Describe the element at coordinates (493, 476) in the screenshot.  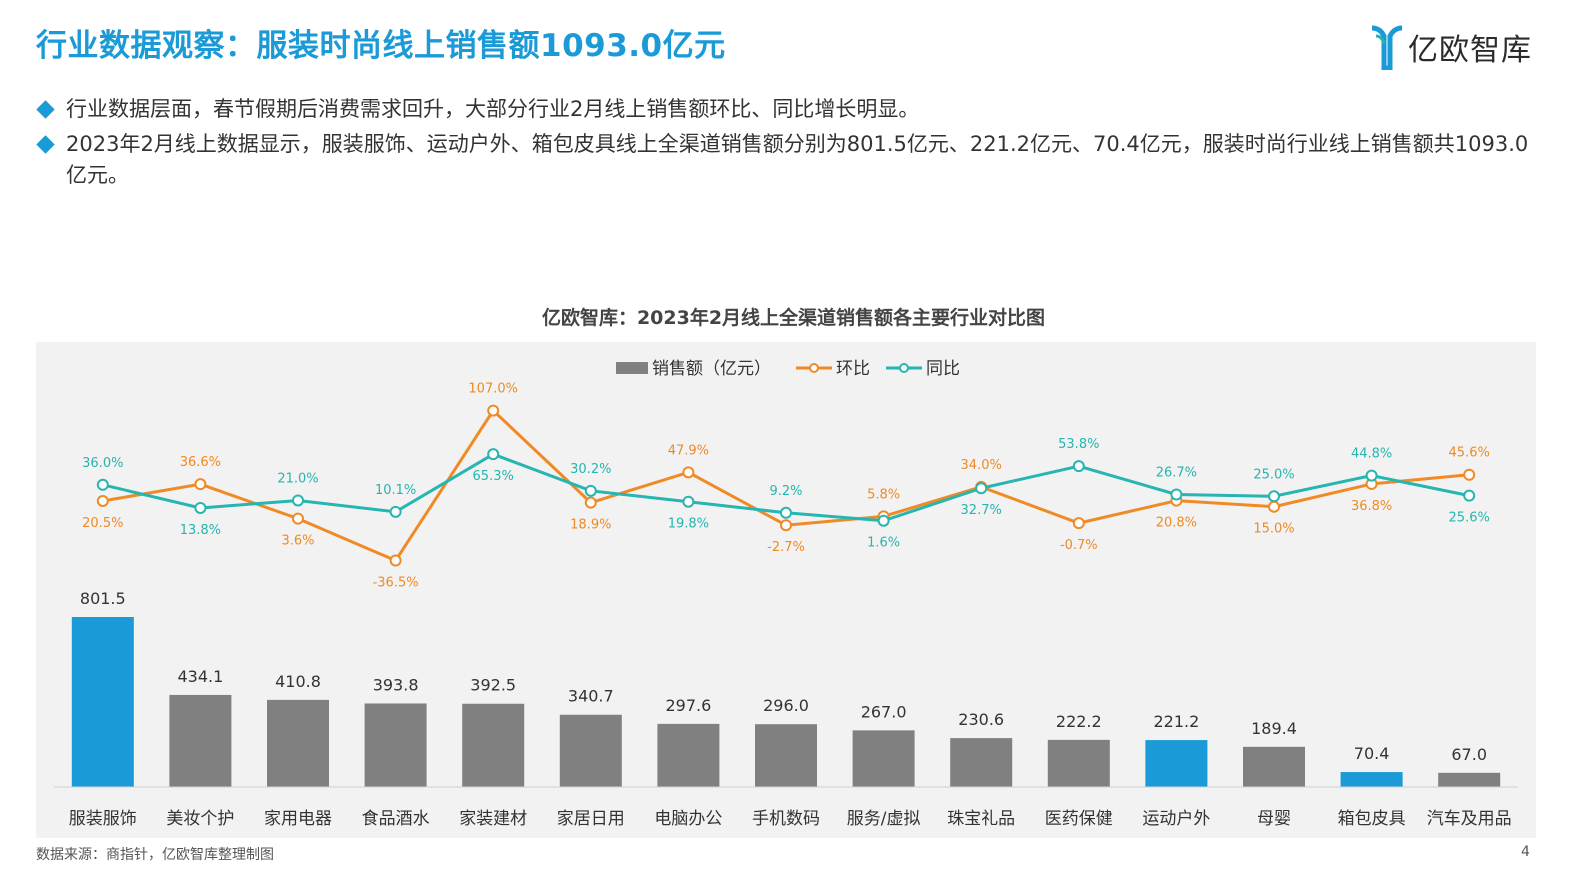
I see `yoy-data-label: 65.3%` at that location.